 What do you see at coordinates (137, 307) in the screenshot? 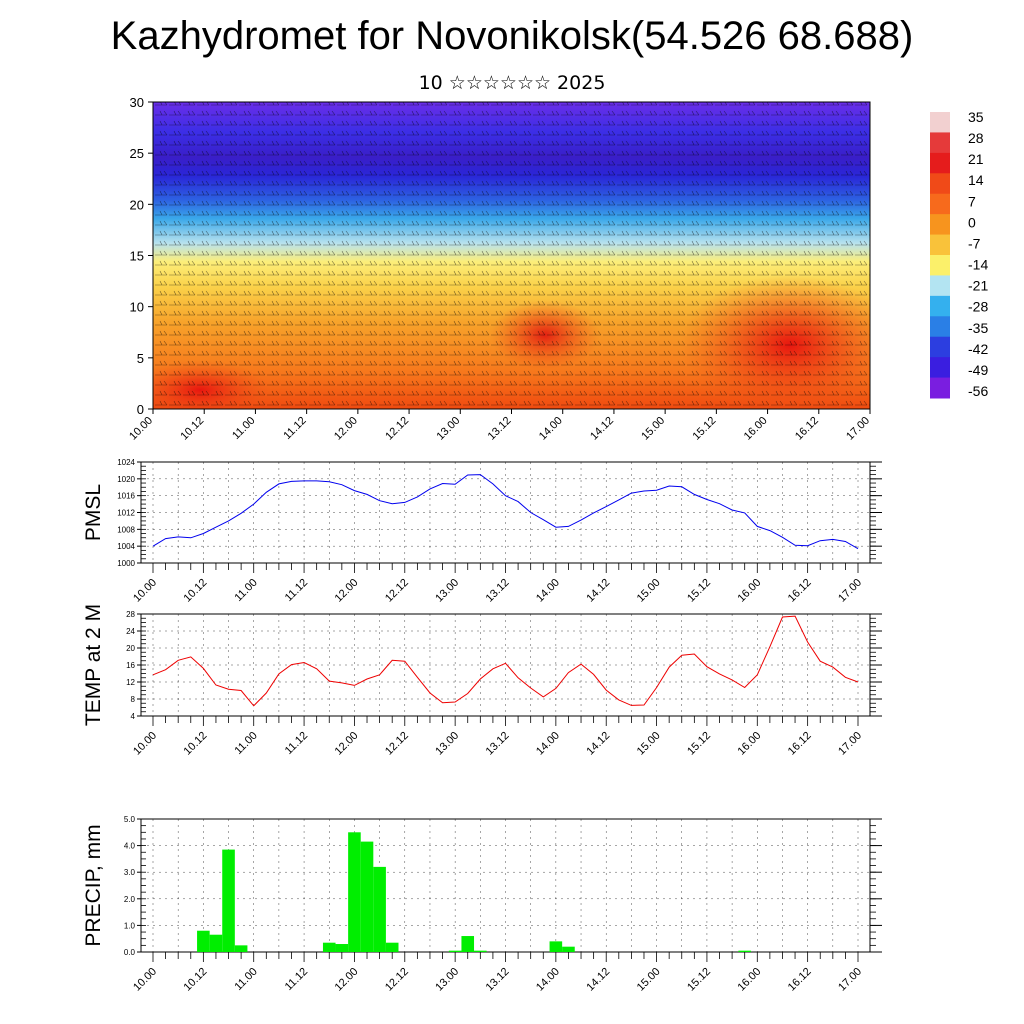
I see `heatmap-ytick-label: 10` at bounding box center [137, 307].